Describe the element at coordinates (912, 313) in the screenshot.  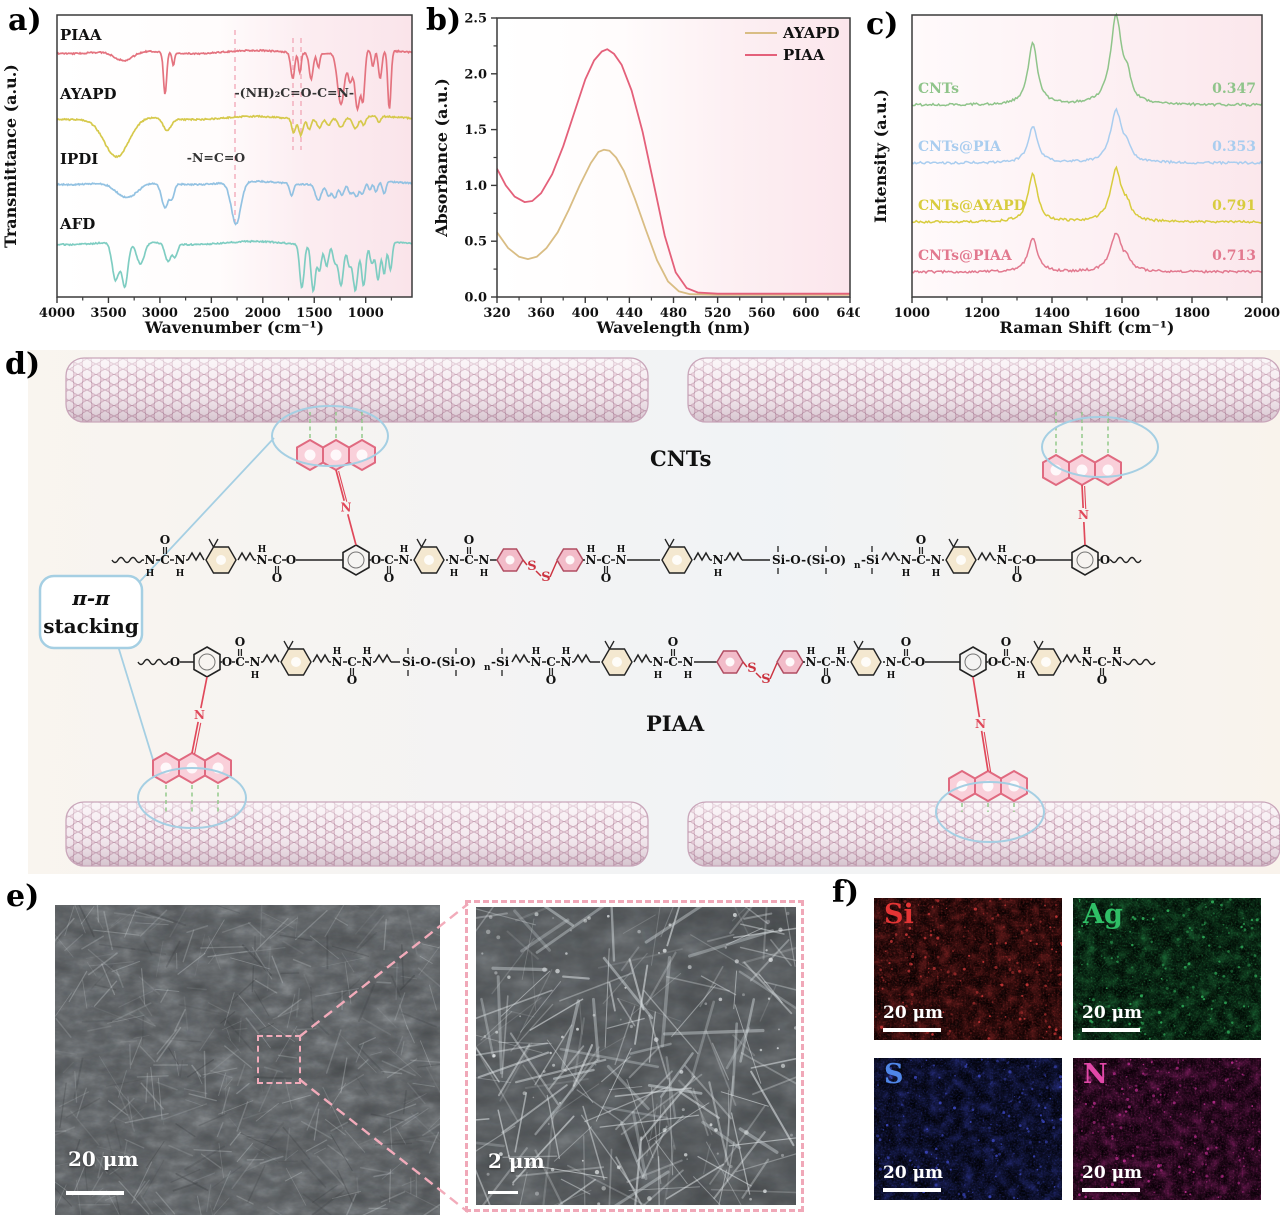
I see `svg-text: 1000` at that location.